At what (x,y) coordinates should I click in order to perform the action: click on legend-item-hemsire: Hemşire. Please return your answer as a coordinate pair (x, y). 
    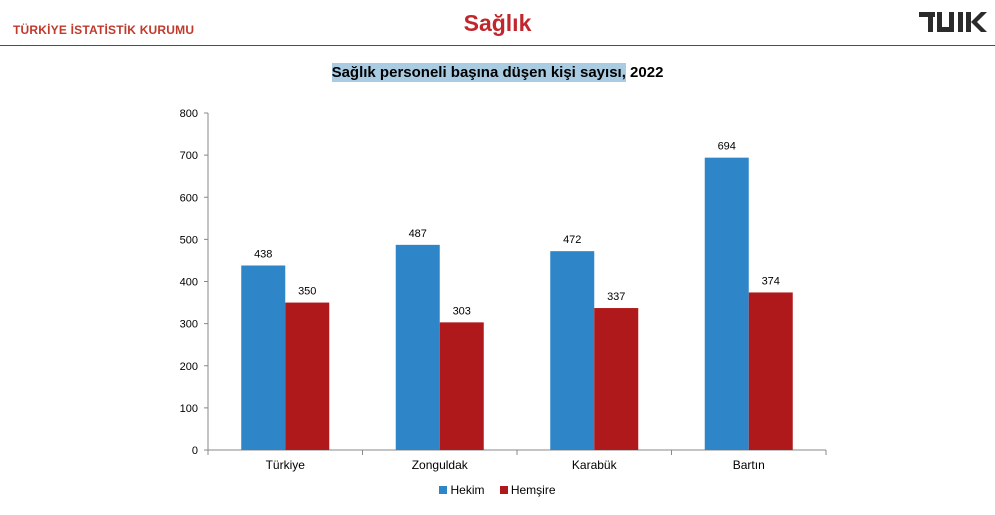
    Looking at the image, I should click on (527, 490).